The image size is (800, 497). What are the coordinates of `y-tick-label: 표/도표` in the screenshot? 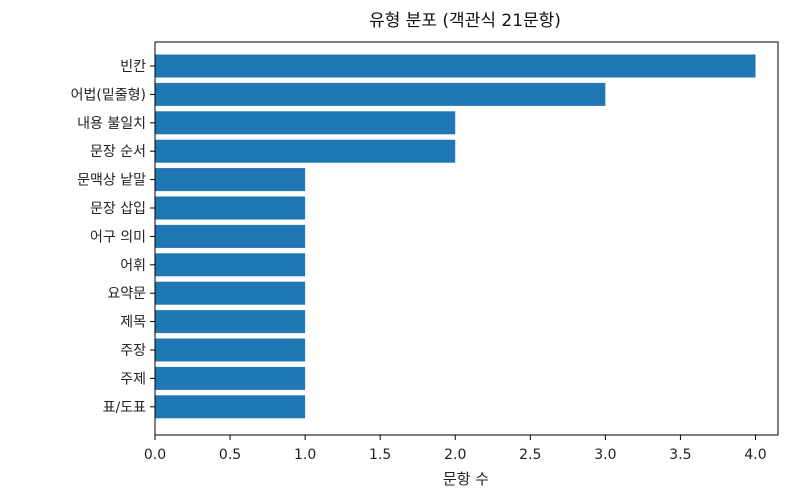 It's located at (124, 408).